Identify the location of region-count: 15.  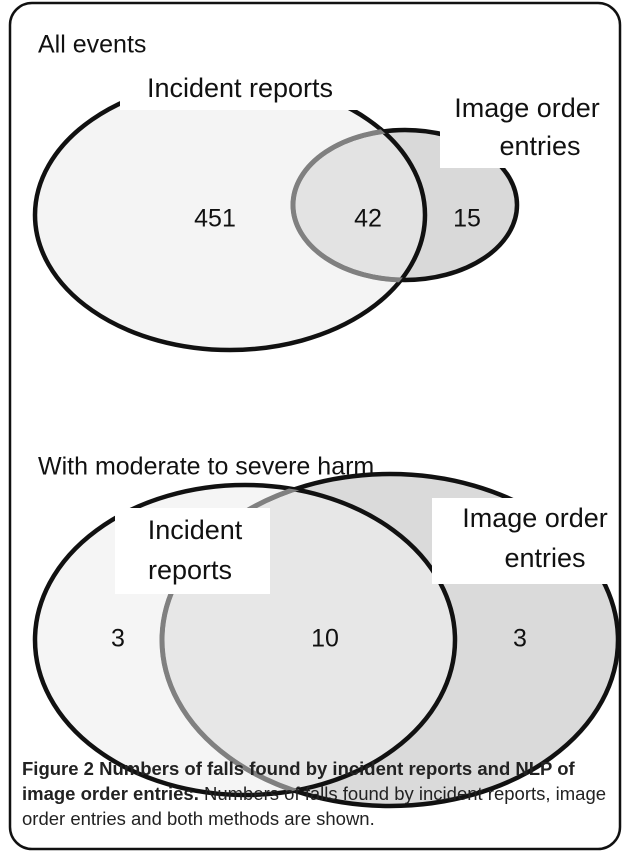
(467, 219).